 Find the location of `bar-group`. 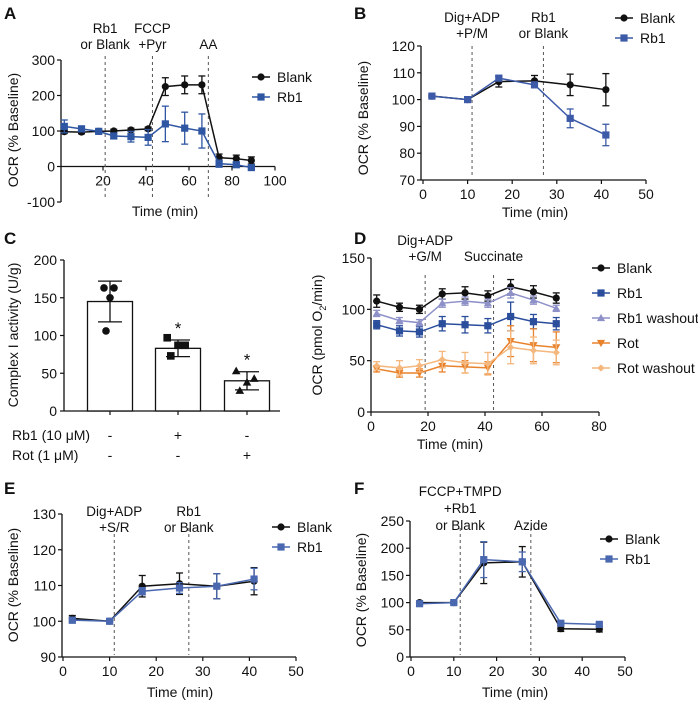

bar-group is located at coordinates (110, 347).